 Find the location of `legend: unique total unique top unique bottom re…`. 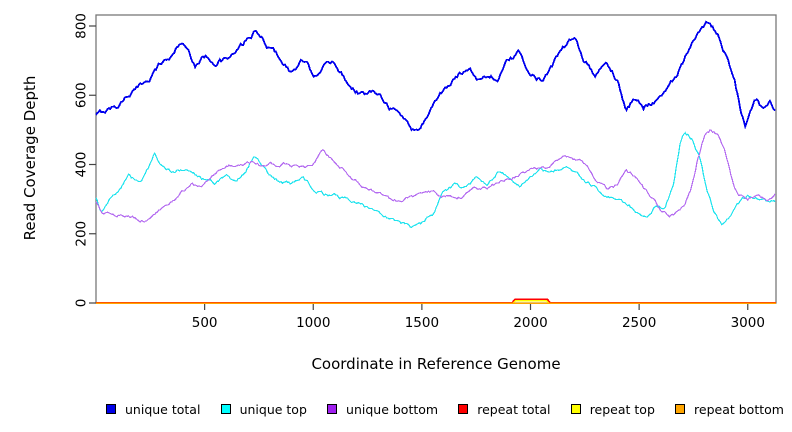

legend: unique total unique top unique bottom re… is located at coordinates (396, 409).